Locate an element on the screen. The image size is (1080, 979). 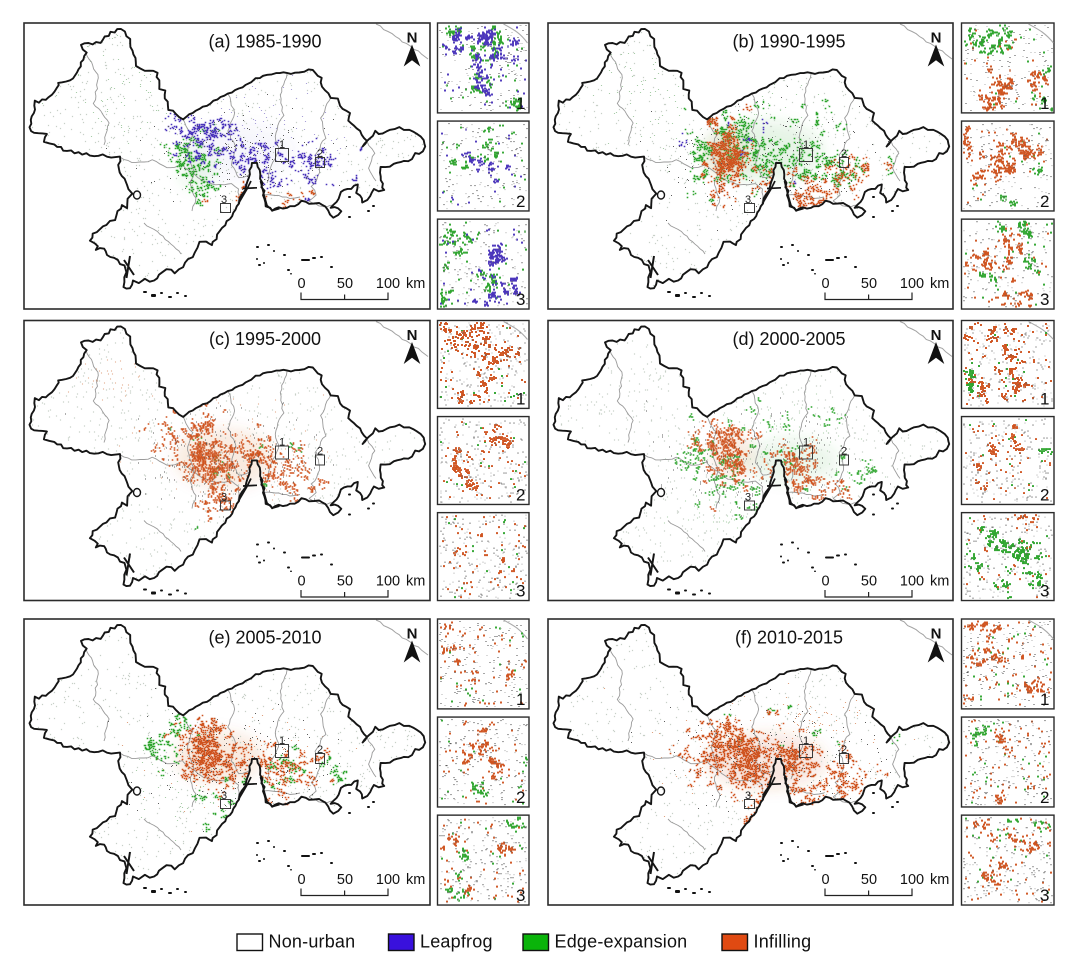
svg-text: Leapfrog is located at coordinates (456, 942).